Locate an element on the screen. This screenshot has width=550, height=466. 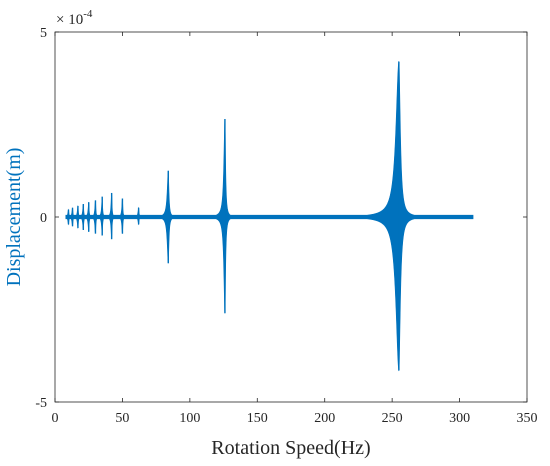
x-tick-label: 250 is located at coordinates (392, 418).